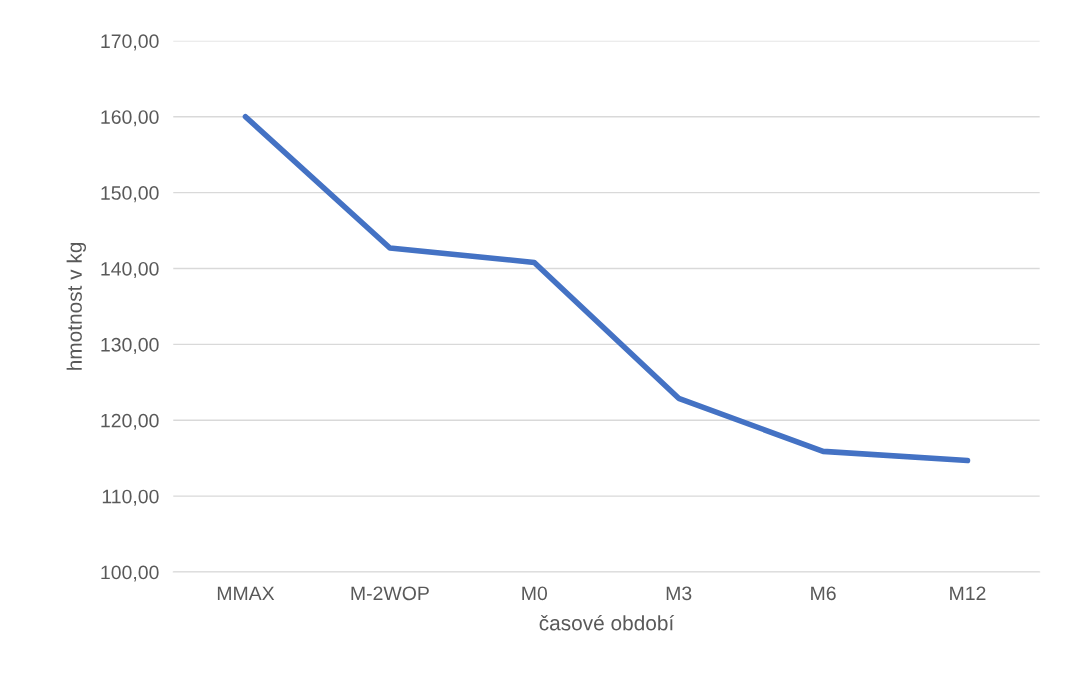  What do you see at coordinates (823, 593) in the screenshot?
I see `x-tick-label: M6` at bounding box center [823, 593].